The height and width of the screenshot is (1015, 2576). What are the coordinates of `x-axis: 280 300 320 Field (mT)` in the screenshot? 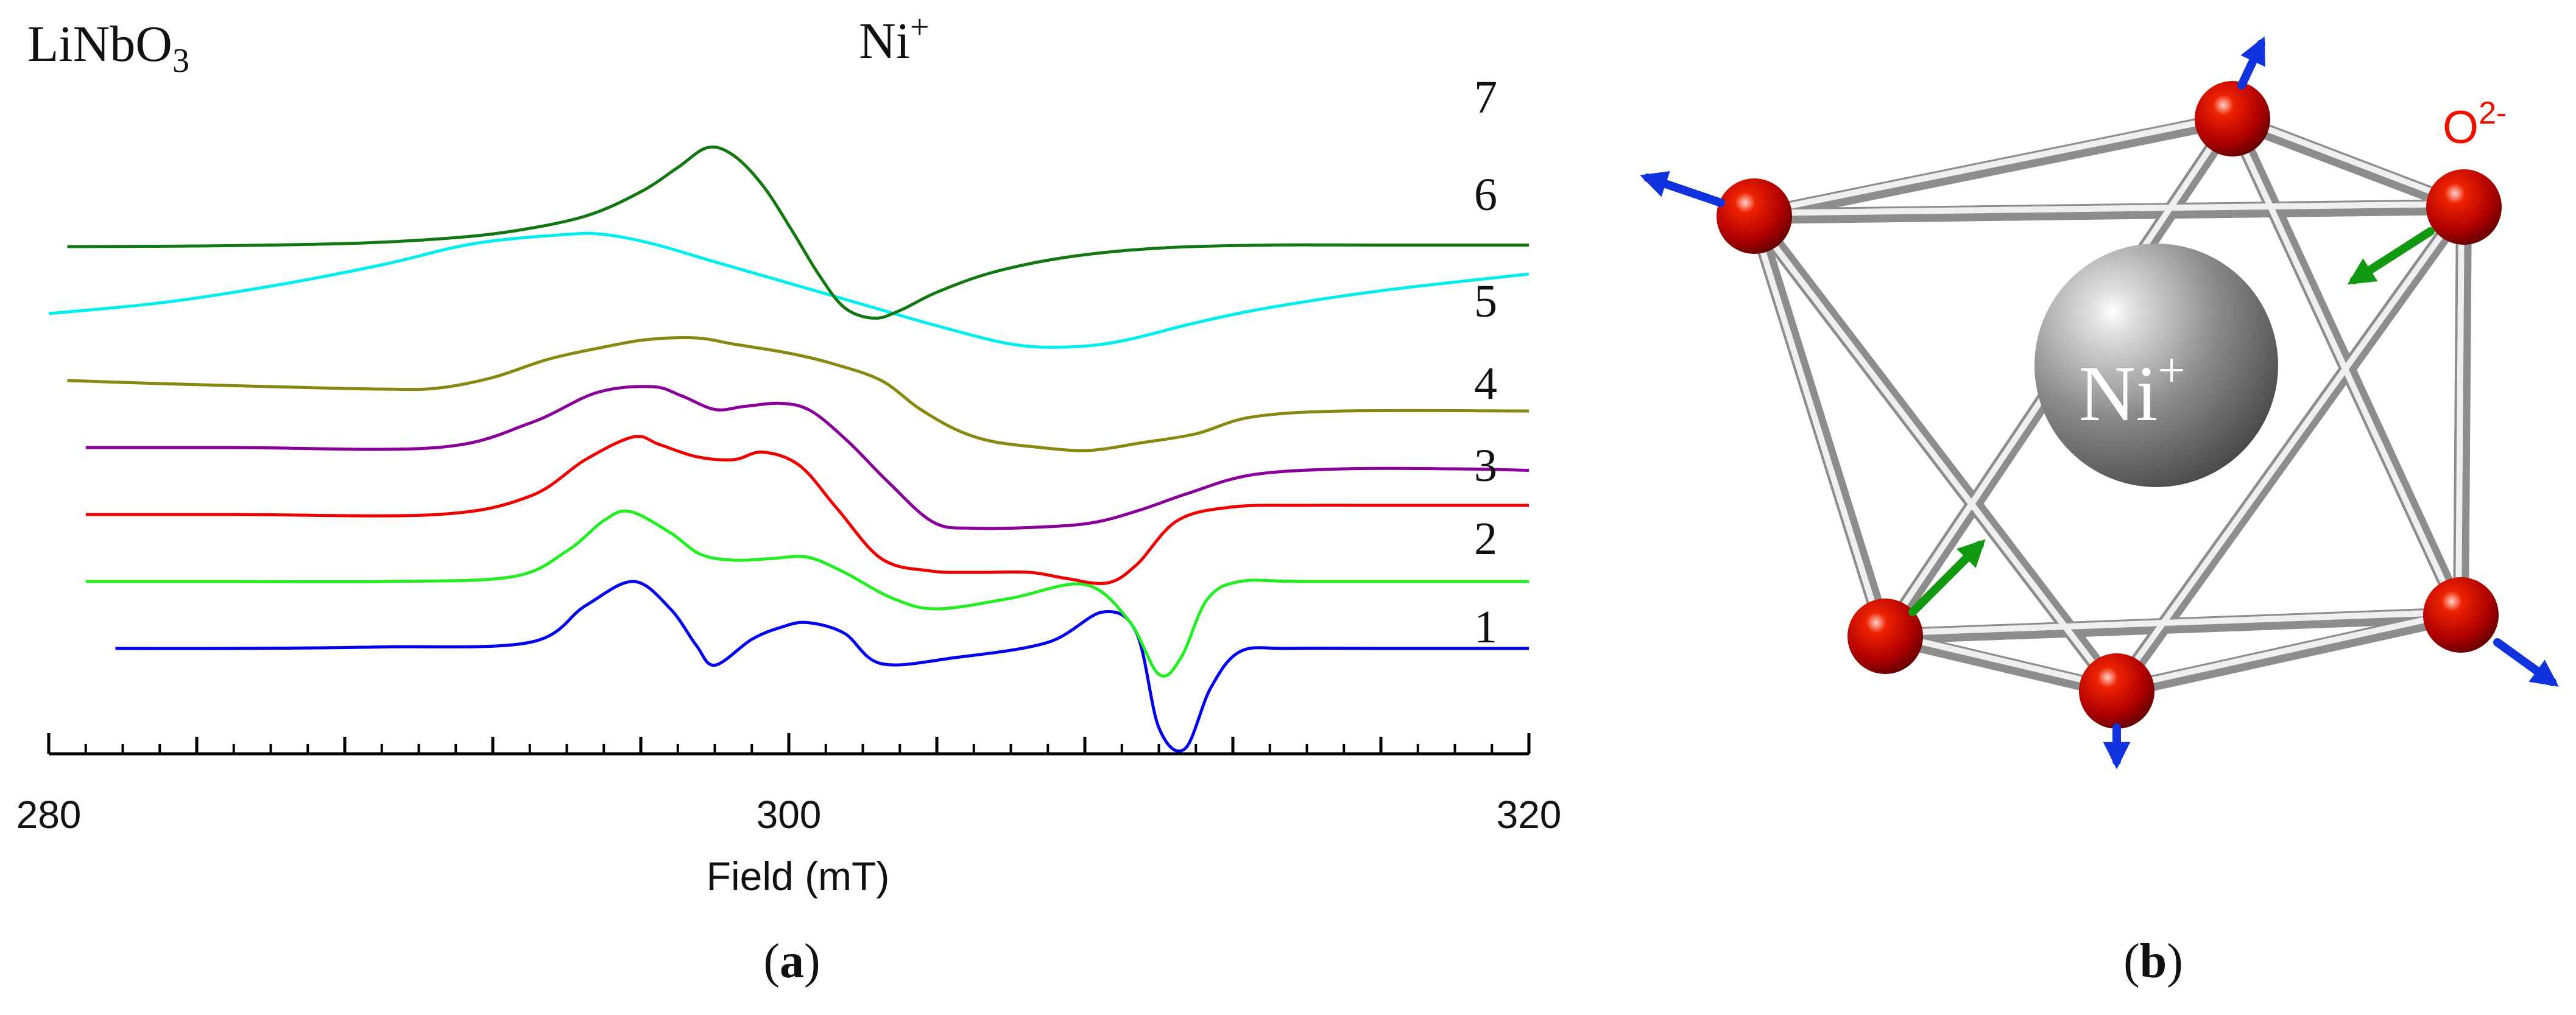 It's located at (789, 816).